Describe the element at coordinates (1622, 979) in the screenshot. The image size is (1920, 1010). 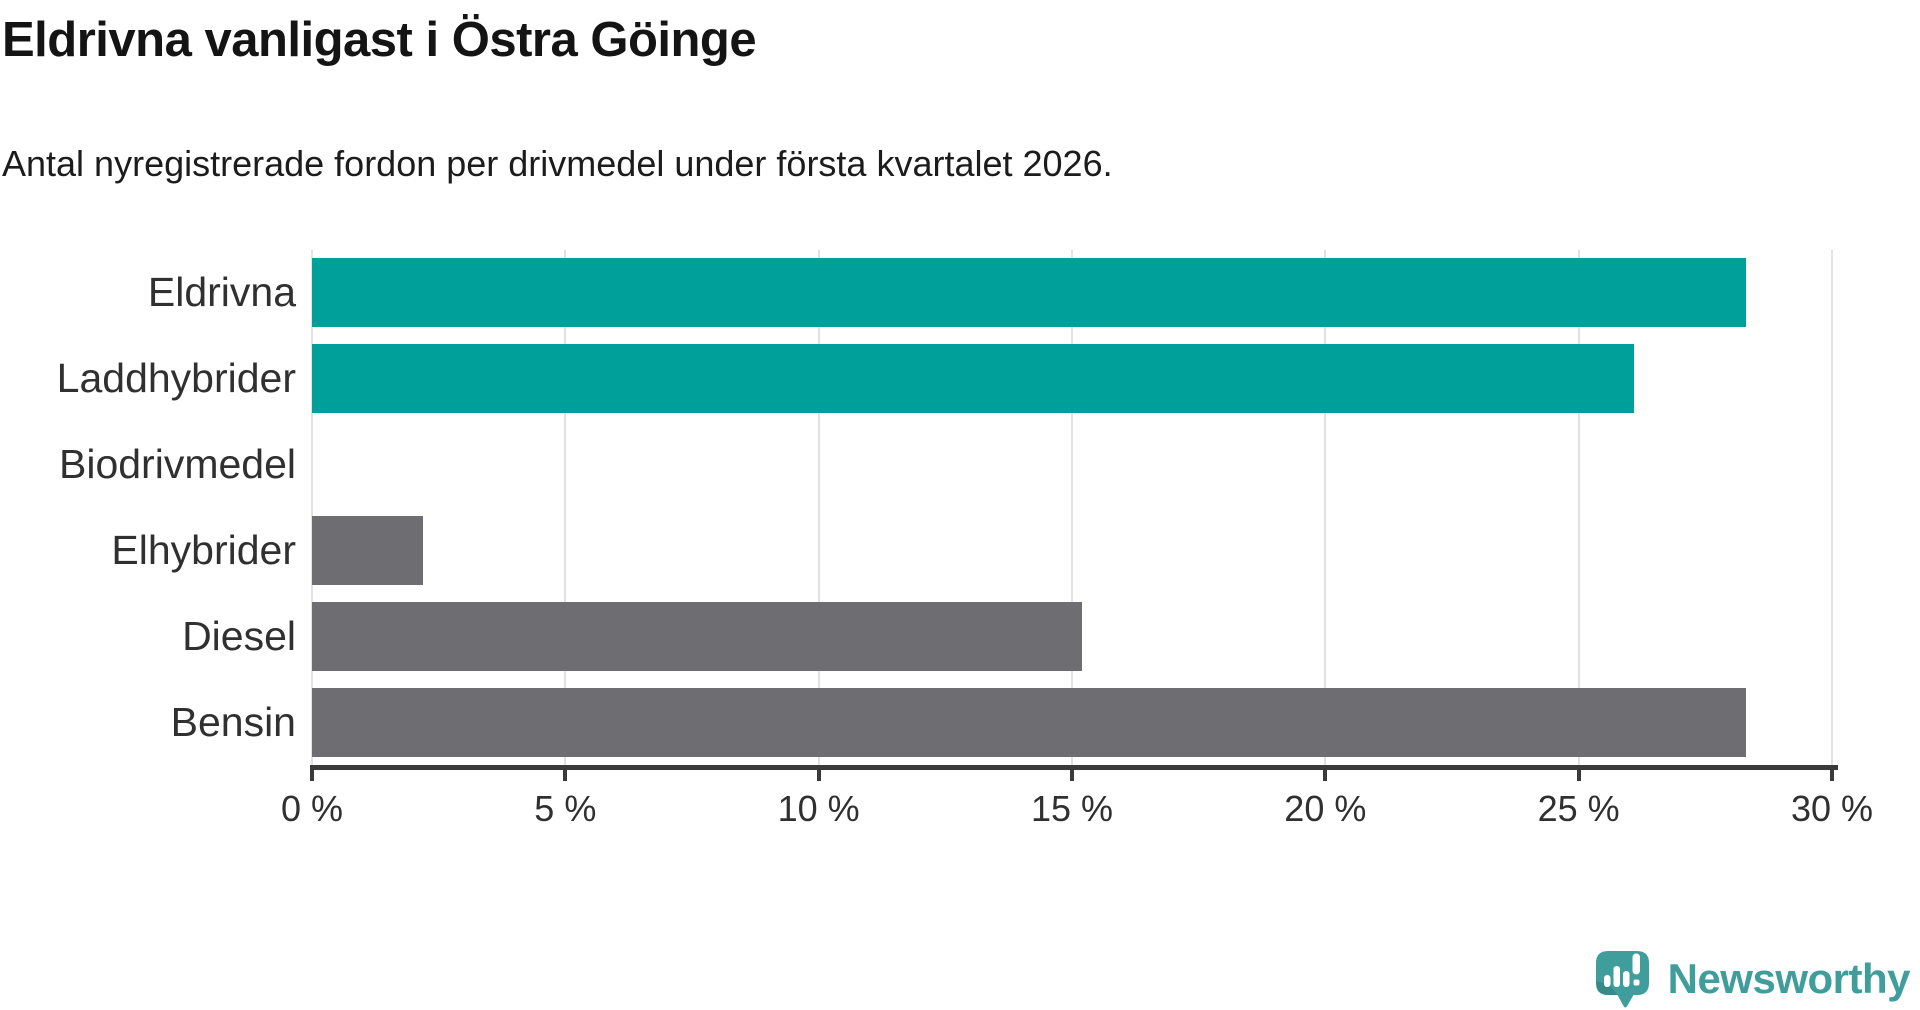
I see `newsworthy-logo-icon` at that location.